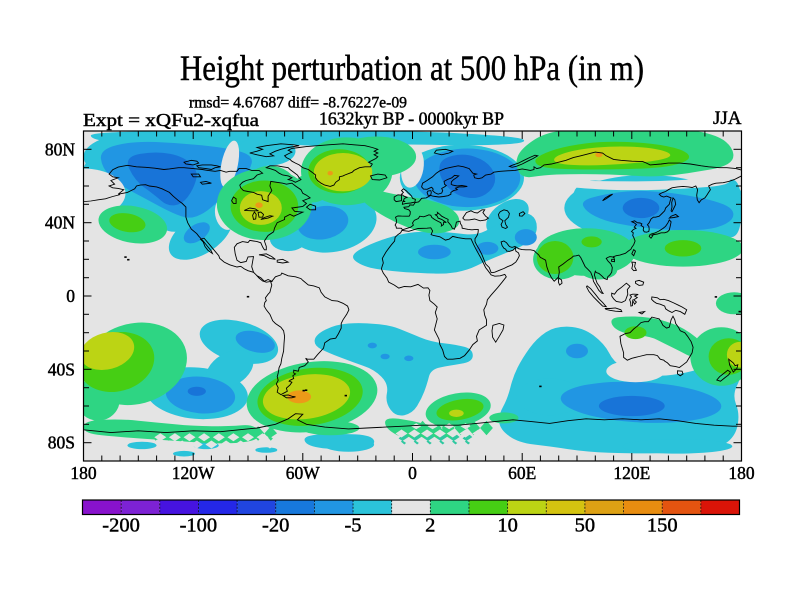  What do you see at coordinates (275, 526) in the screenshot?
I see `svg-text: -20` at bounding box center [275, 526].